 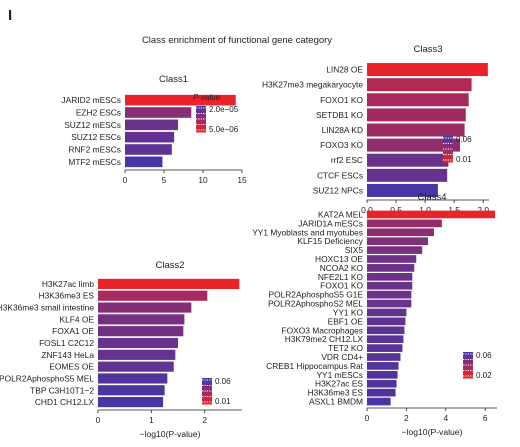 I want to click on category-label: SETDB1 KO, so click(x=339, y=115).